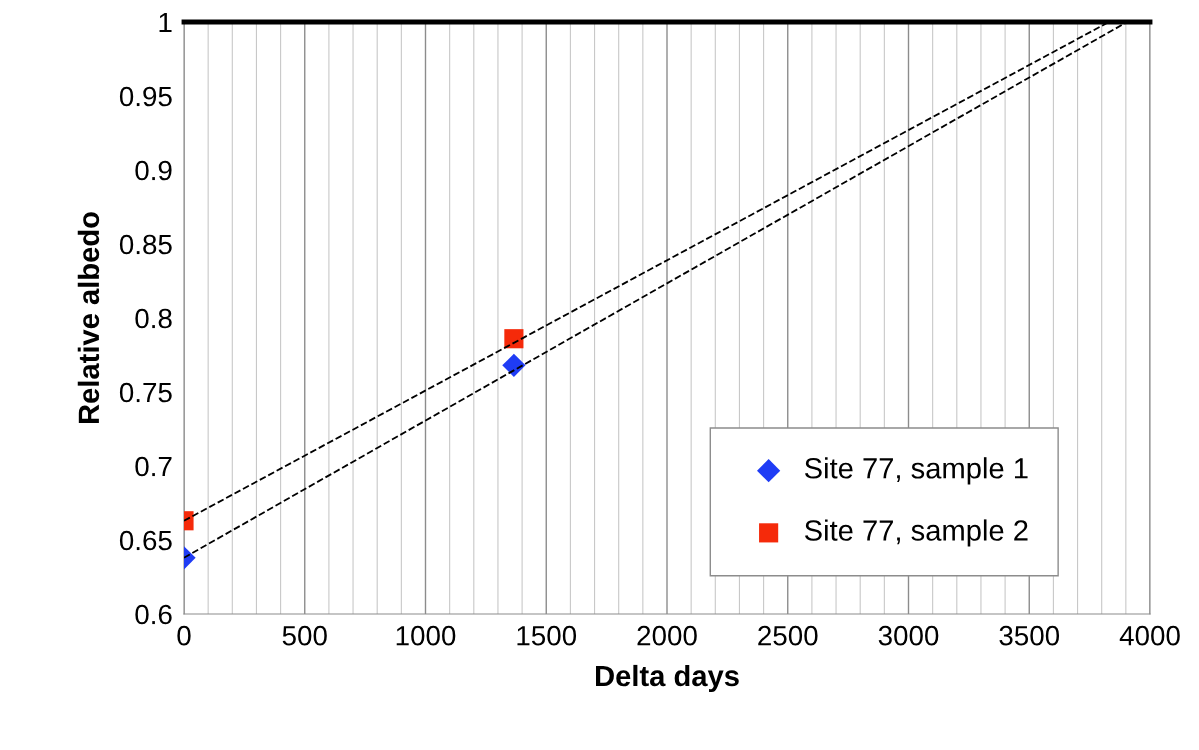 The height and width of the screenshot is (750, 1199). I want to click on x-tick-label: 0, so click(184, 635).